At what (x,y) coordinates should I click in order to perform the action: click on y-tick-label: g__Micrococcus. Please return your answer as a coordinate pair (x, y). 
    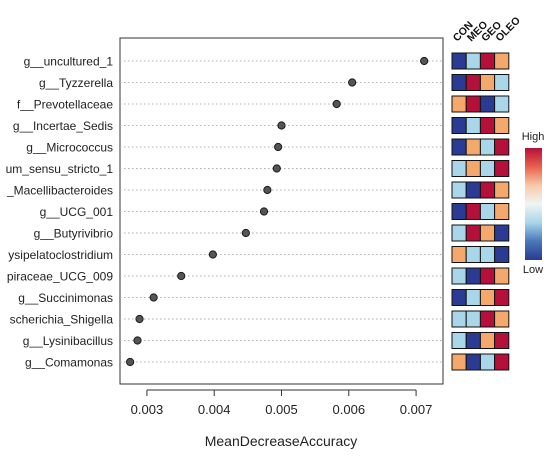
    Looking at the image, I should click on (69, 148).